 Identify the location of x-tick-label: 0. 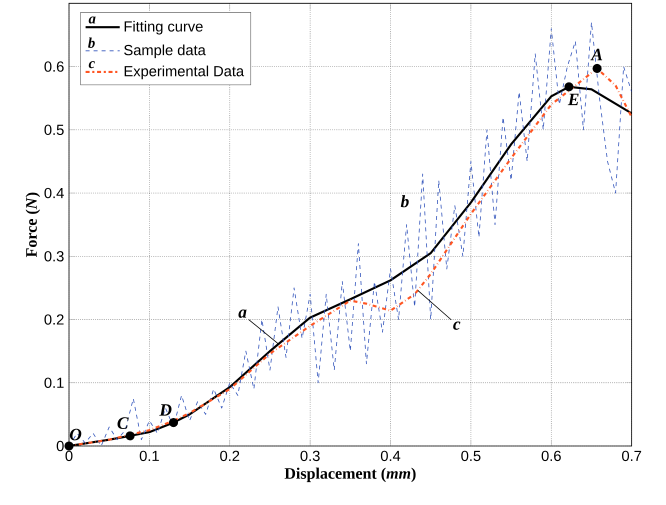
(68, 456).